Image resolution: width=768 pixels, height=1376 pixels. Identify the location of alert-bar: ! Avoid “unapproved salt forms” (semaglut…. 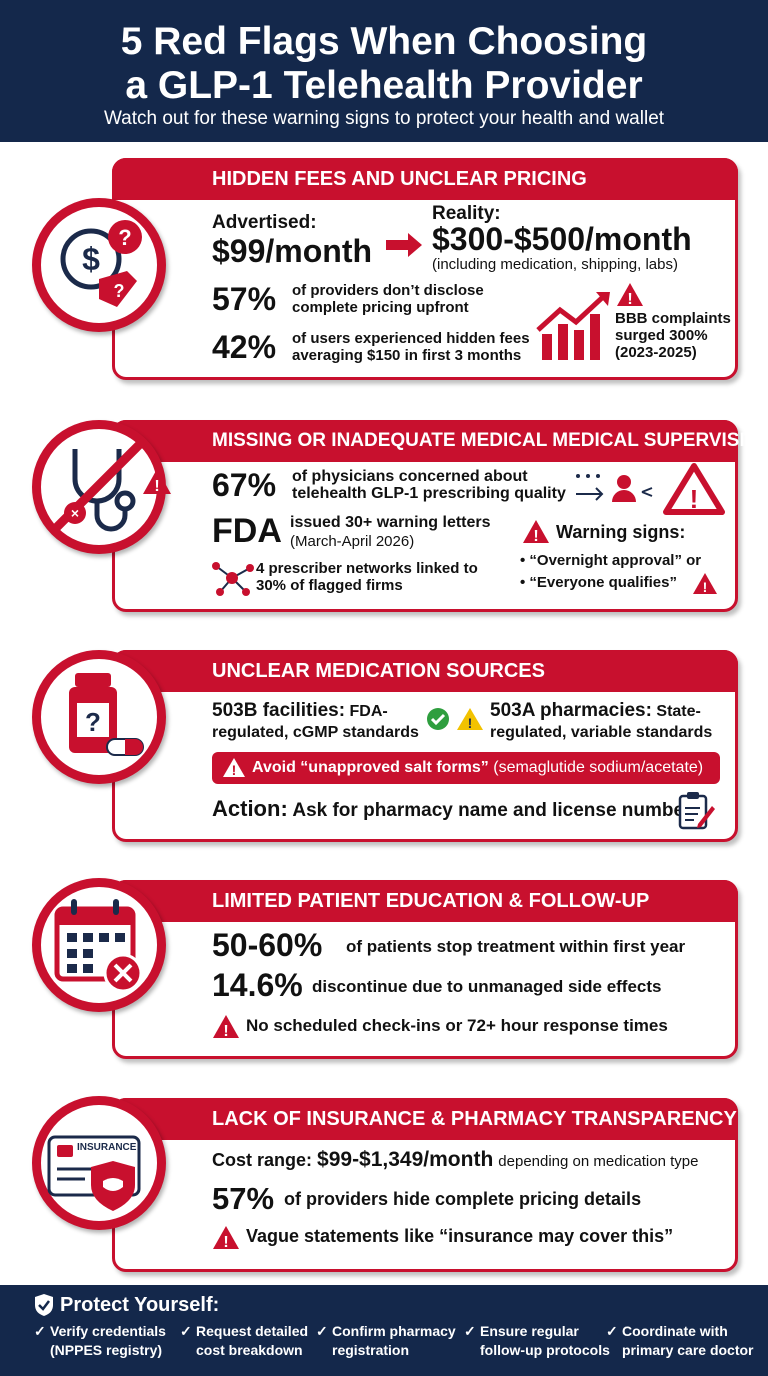
(466, 768).